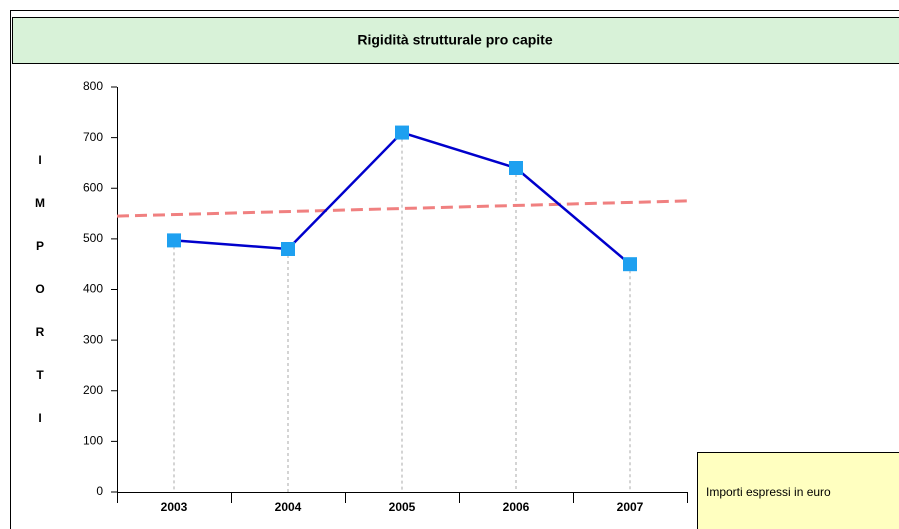  What do you see at coordinates (93, 86) in the screenshot?
I see `y-tick-label: 800` at bounding box center [93, 86].